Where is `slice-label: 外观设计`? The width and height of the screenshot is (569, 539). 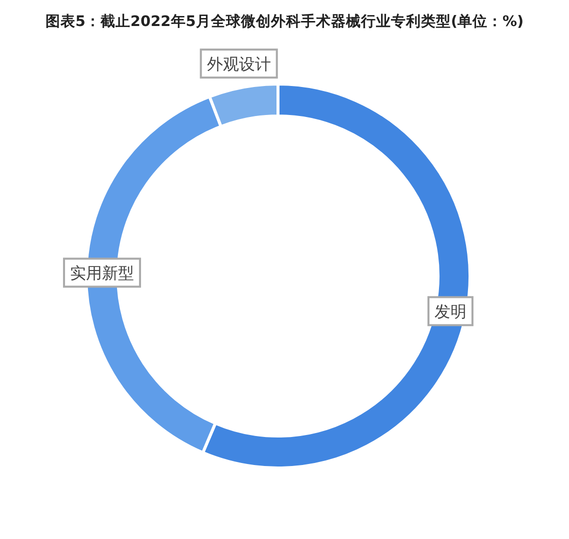 slice-label: 外观设计 is located at coordinates (238, 64).